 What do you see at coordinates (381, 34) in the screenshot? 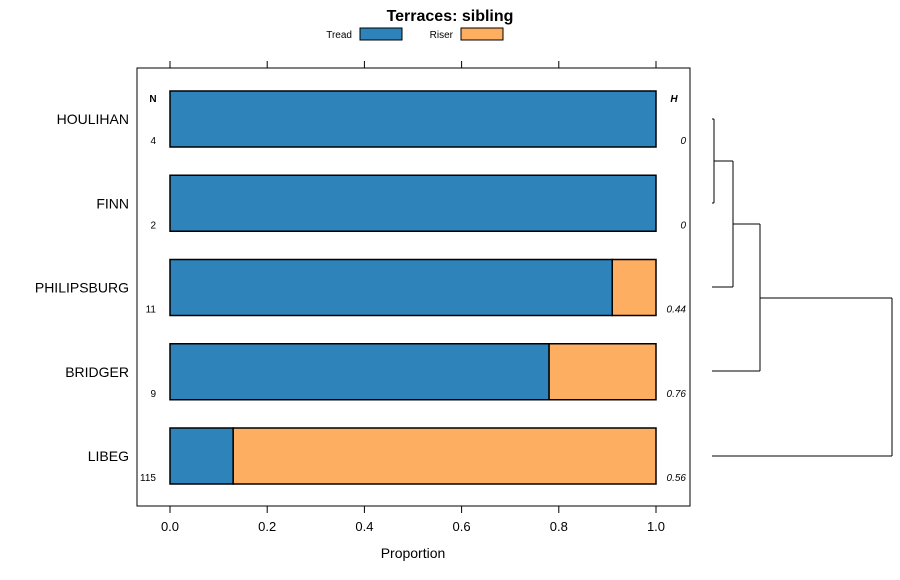
I see `legend-swatch-tread` at bounding box center [381, 34].